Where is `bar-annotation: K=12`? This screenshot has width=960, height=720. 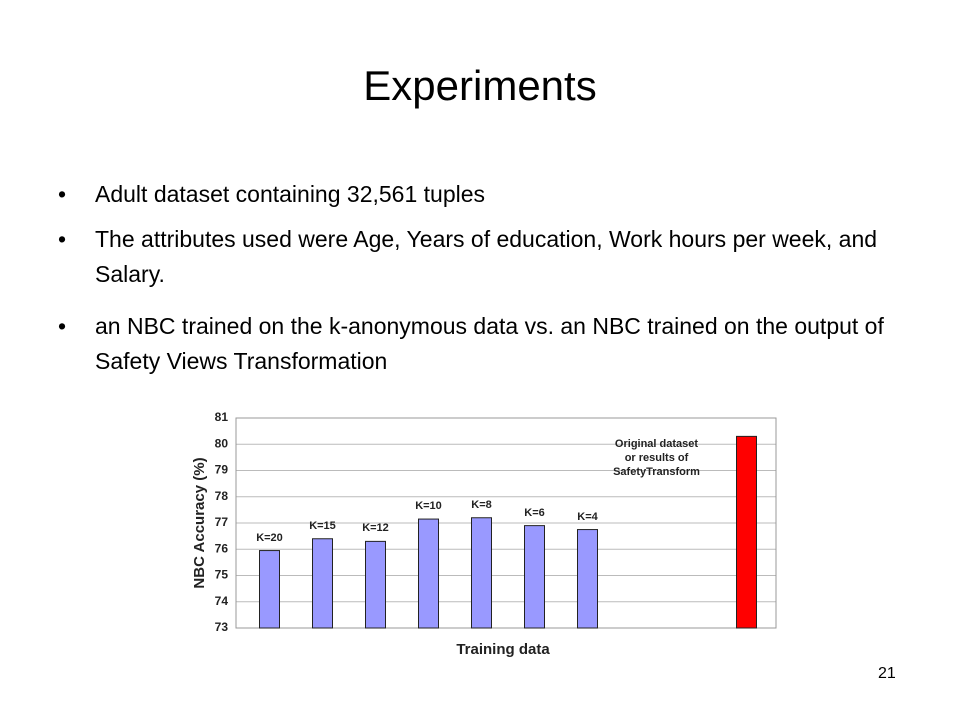 bar-annotation: K=12 is located at coordinates (375, 528).